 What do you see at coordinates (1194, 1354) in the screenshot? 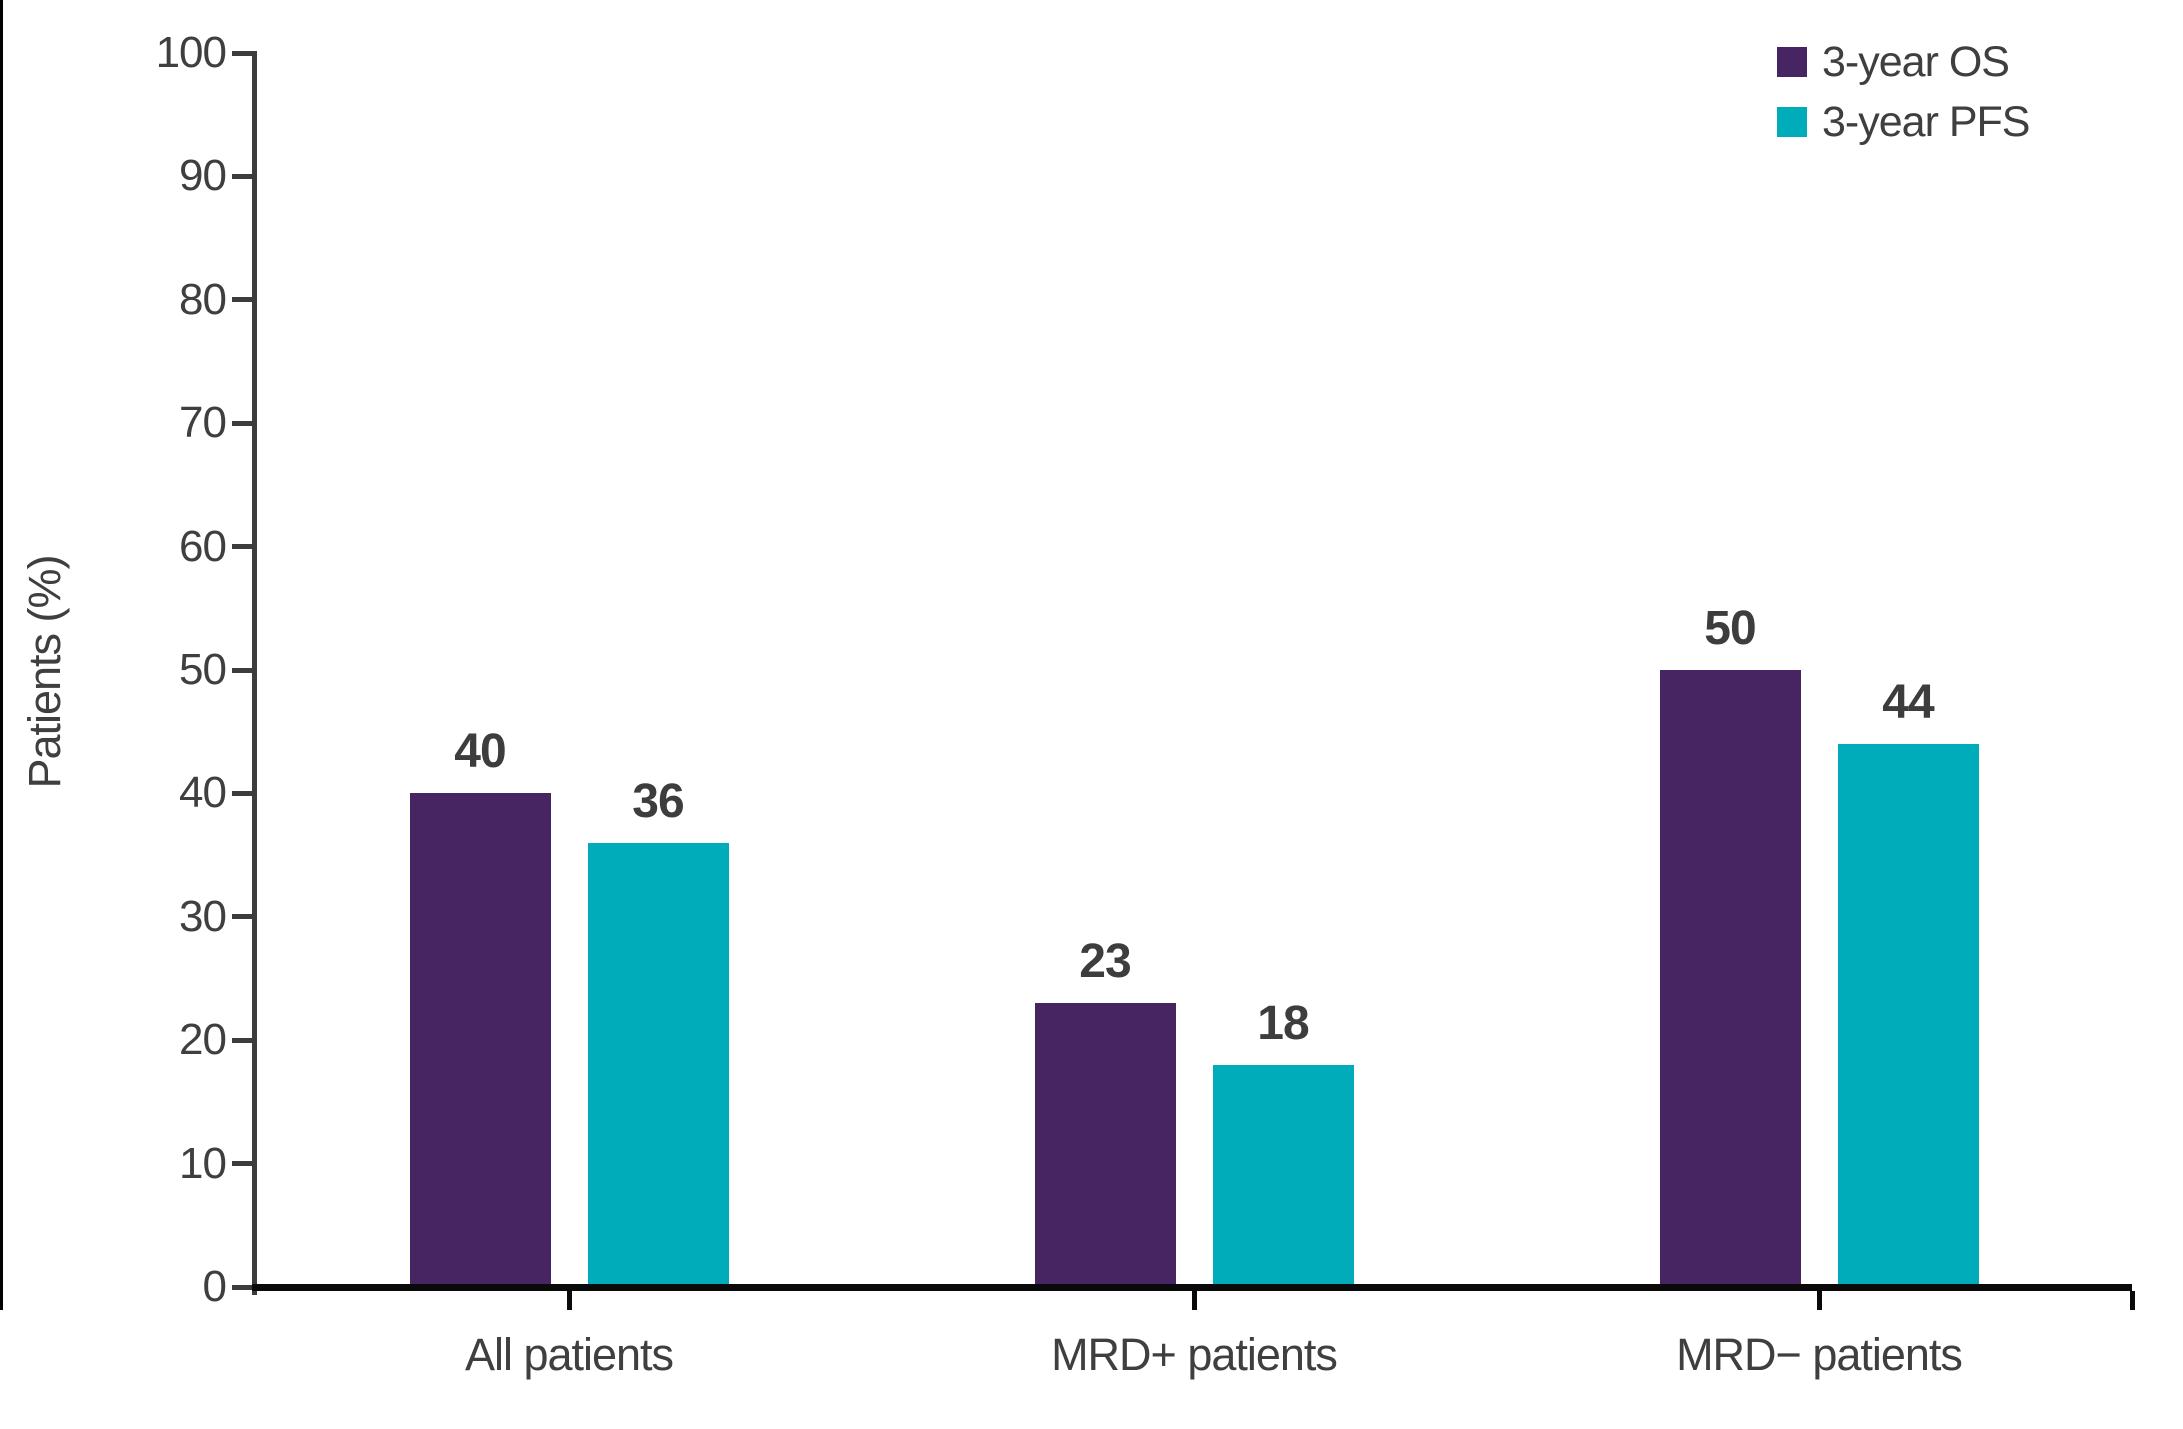
I see `x-category-label: MRD+ patients` at bounding box center [1194, 1354].